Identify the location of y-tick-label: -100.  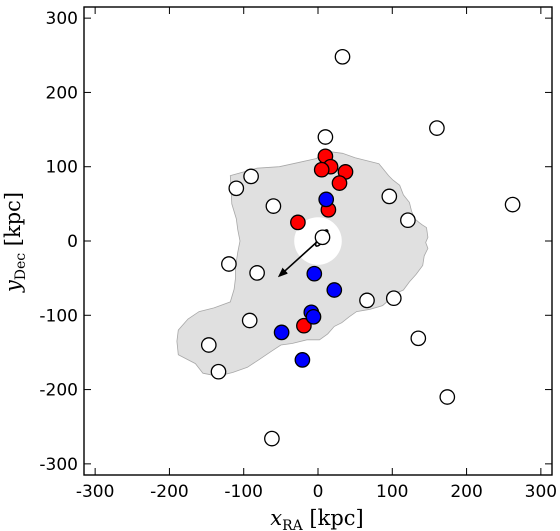
(58, 316).